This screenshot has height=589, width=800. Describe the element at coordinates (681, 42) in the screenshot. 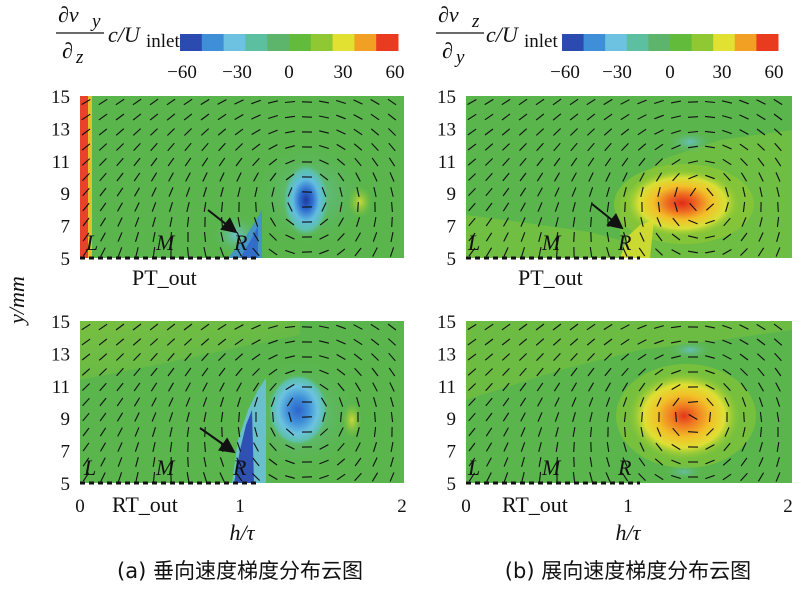

I see `colorbar-swatch` at that location.